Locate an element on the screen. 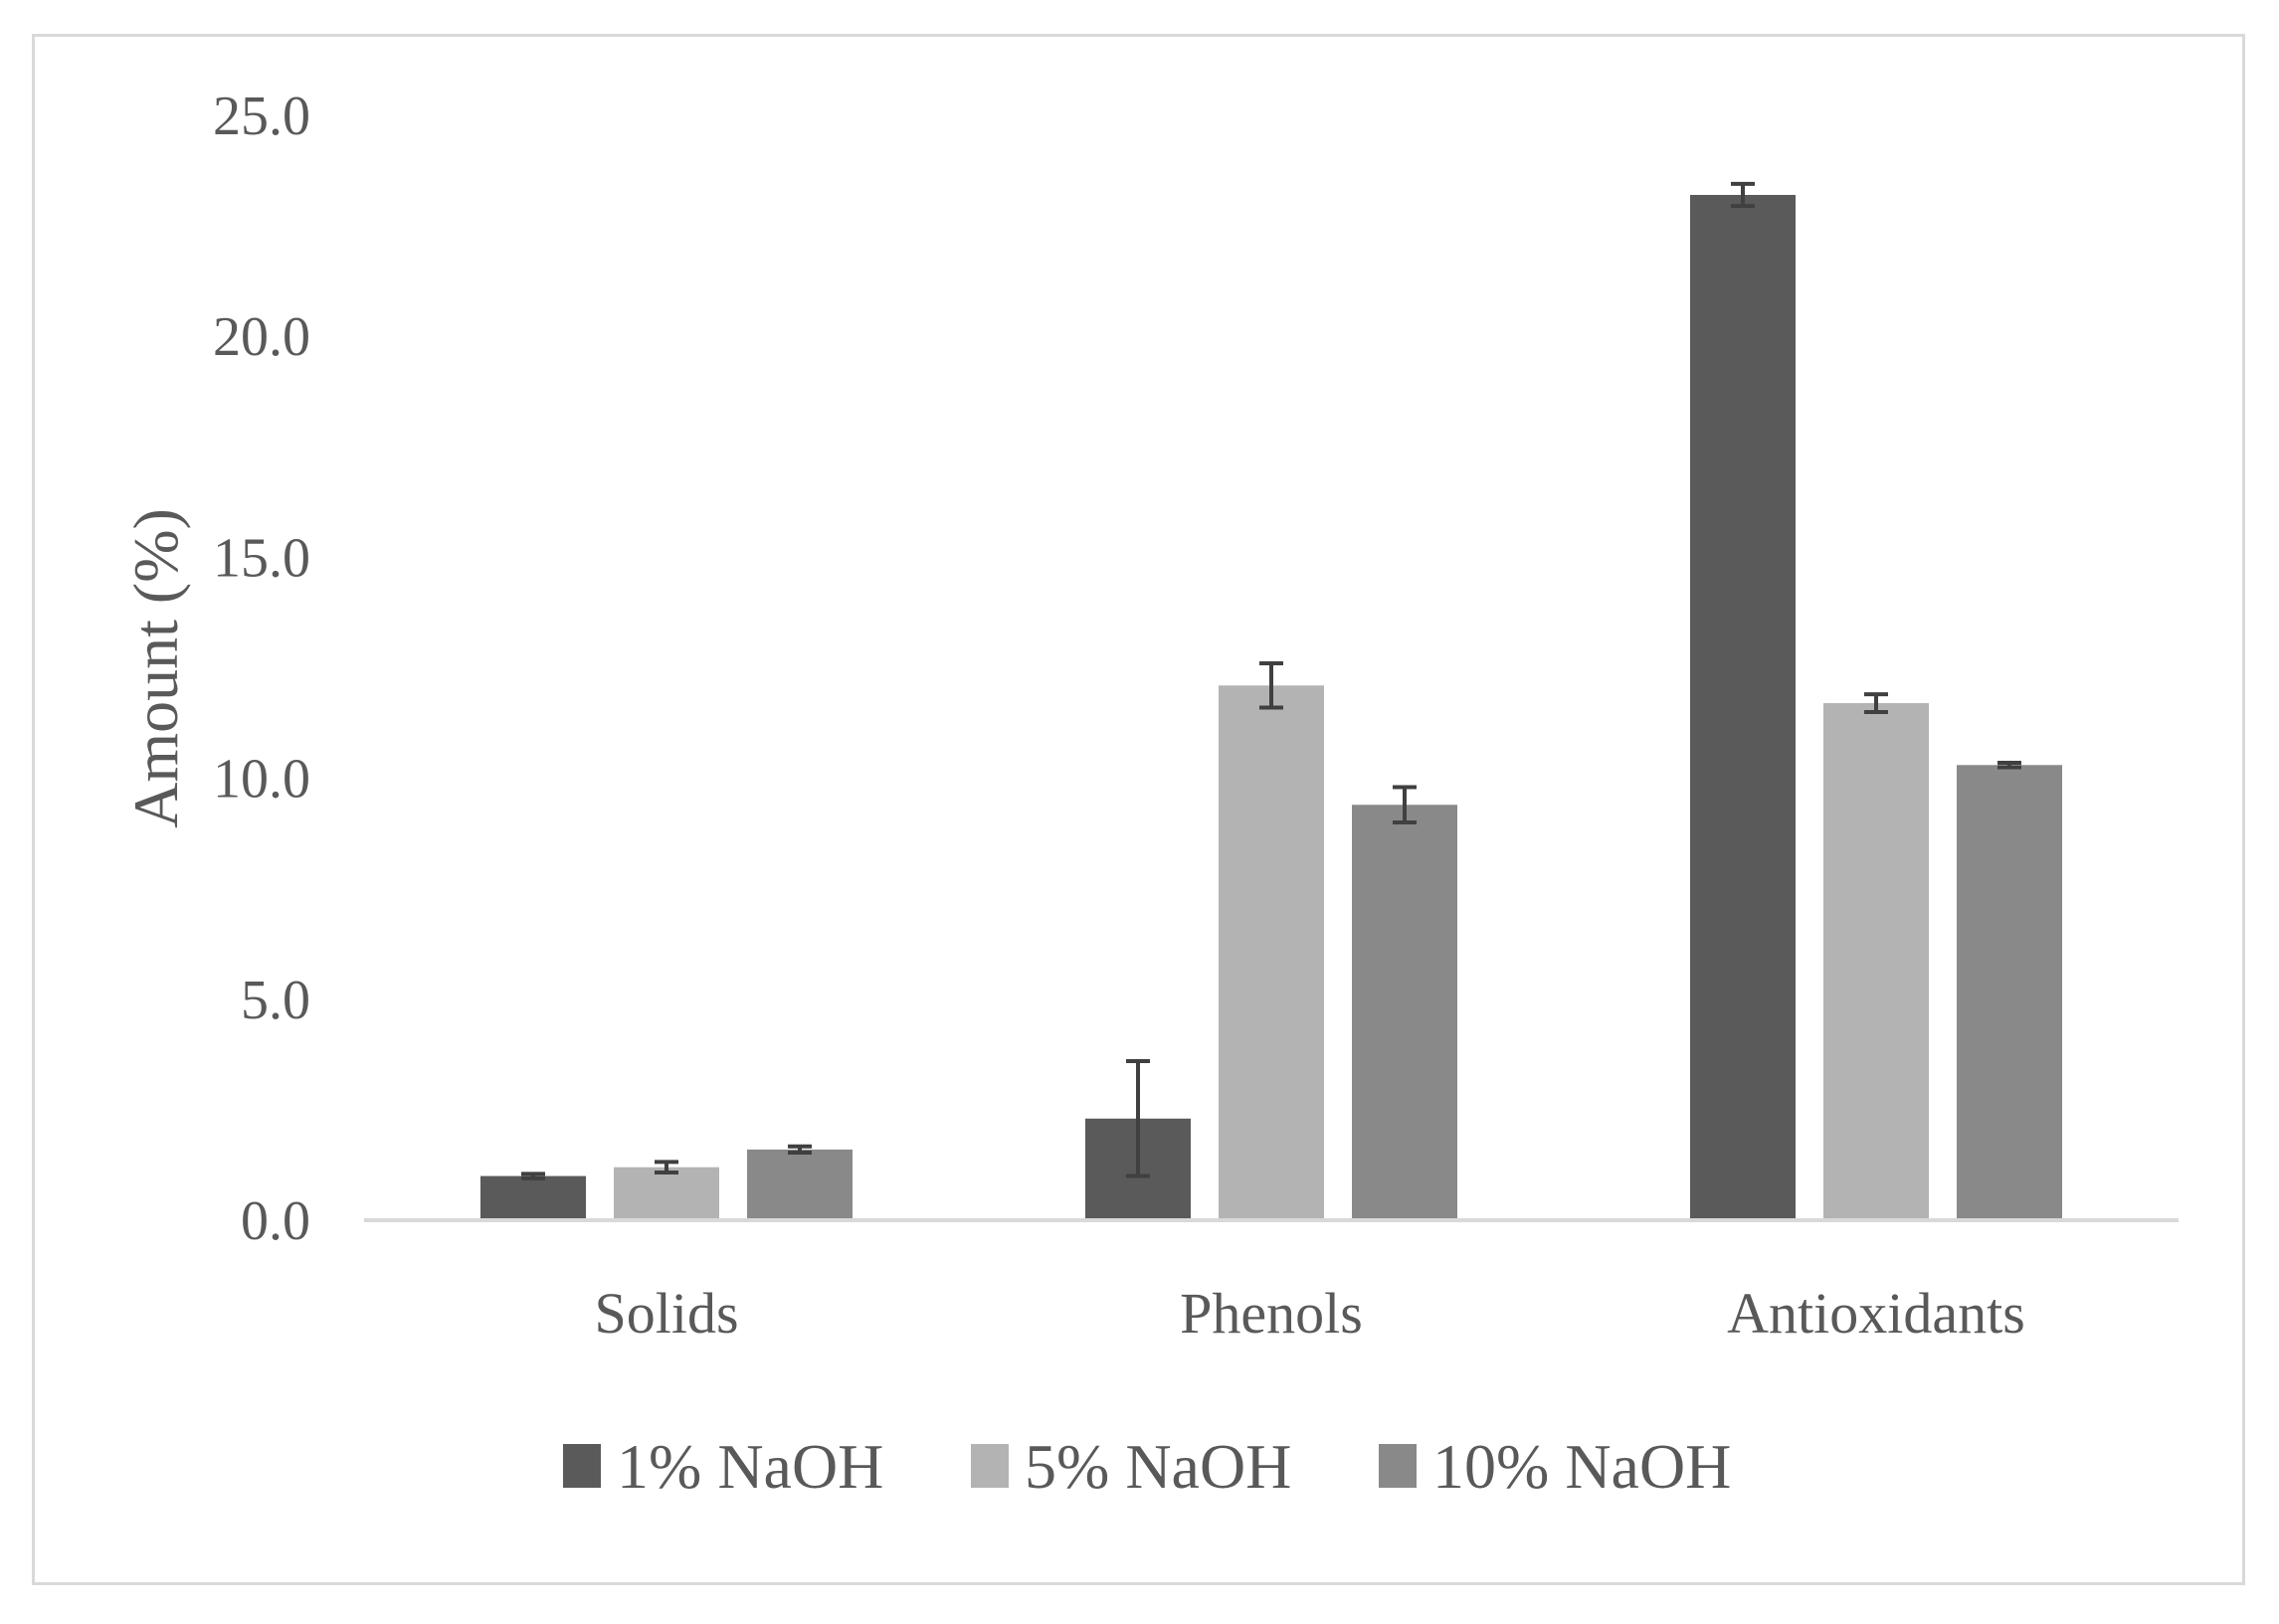  y-tick-label: 5.0 is located at coordinates (275, 1000).